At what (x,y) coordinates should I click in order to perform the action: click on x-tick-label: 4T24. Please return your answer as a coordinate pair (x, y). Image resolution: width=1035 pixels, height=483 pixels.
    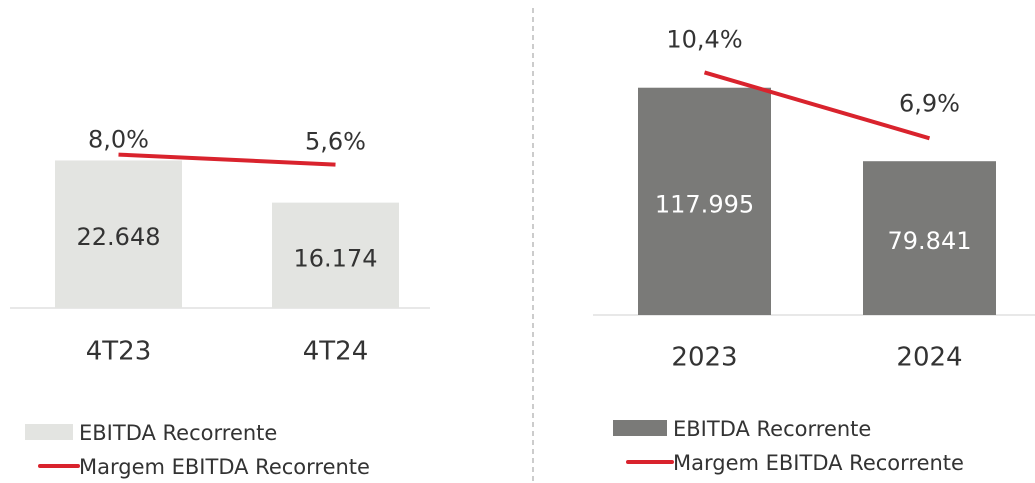
    Looking at the image, I should click on (336, 352).